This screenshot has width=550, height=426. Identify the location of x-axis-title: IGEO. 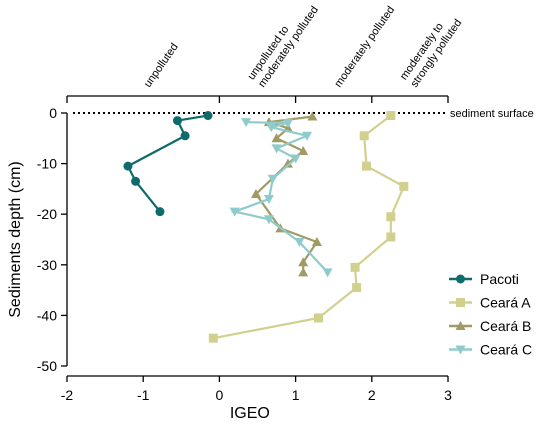
(250, 413).